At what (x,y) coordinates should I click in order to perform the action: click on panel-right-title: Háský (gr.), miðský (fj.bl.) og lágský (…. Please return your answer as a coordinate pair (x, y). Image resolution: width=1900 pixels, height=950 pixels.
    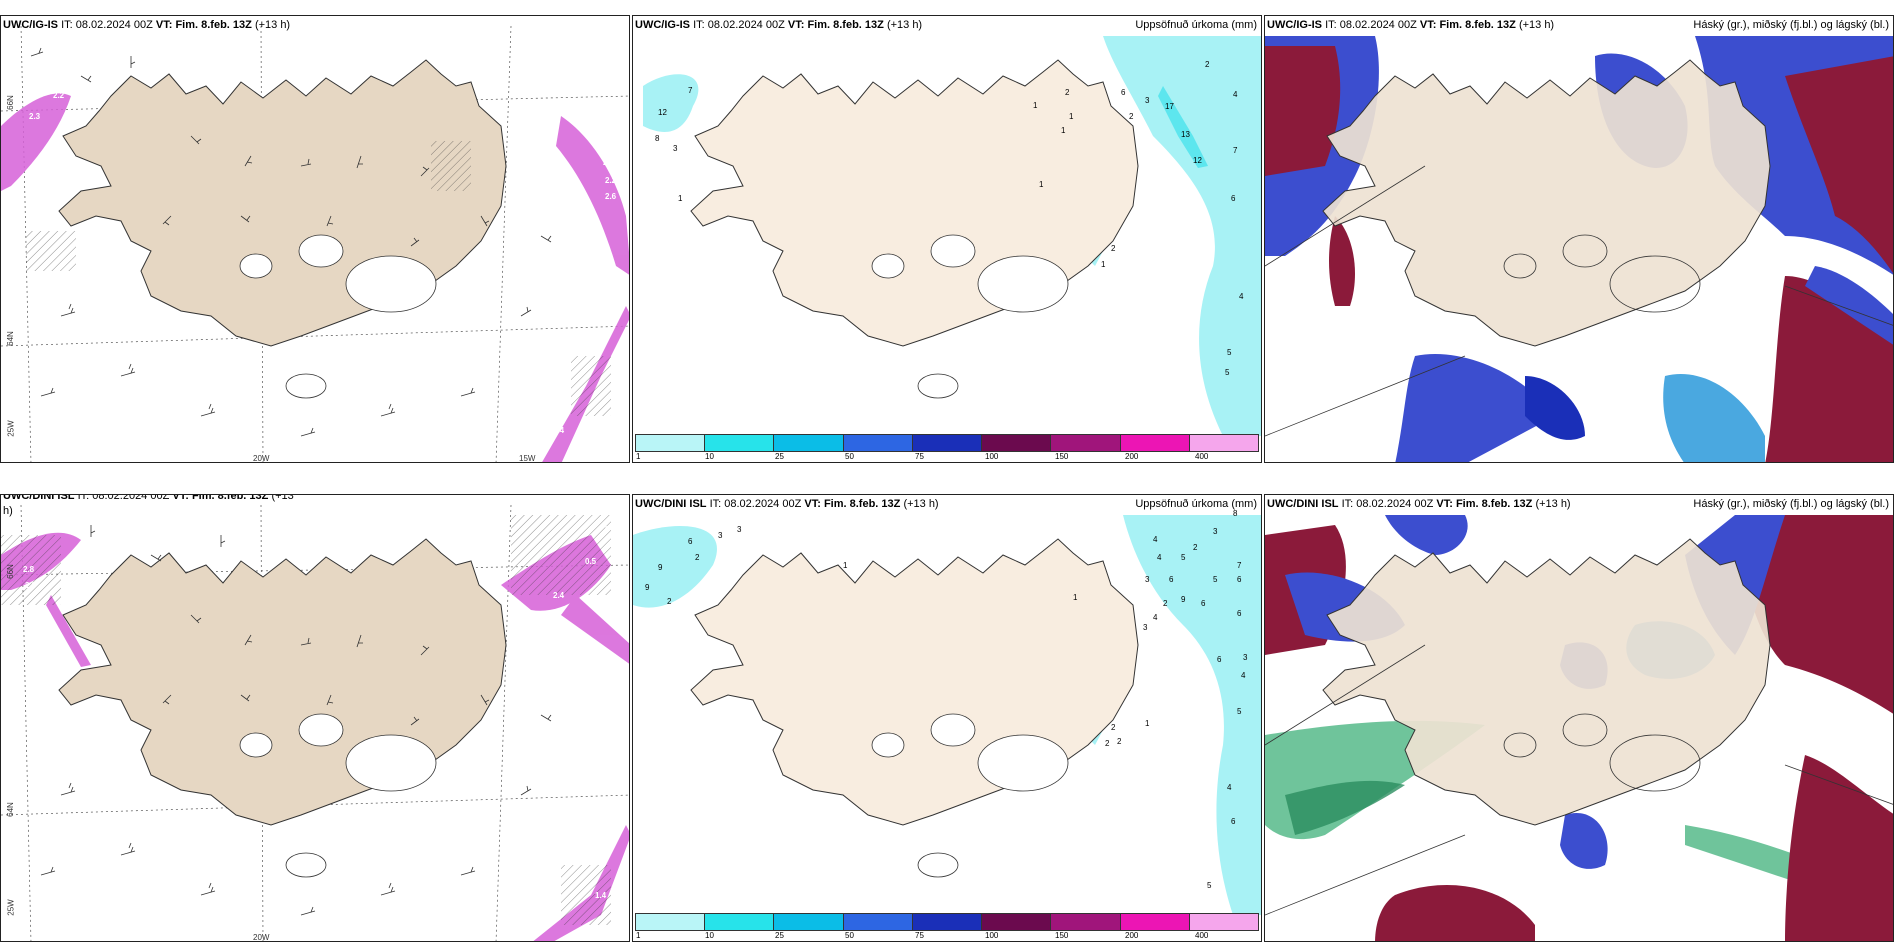
    Looking at the image, I should click on (1791, 504).